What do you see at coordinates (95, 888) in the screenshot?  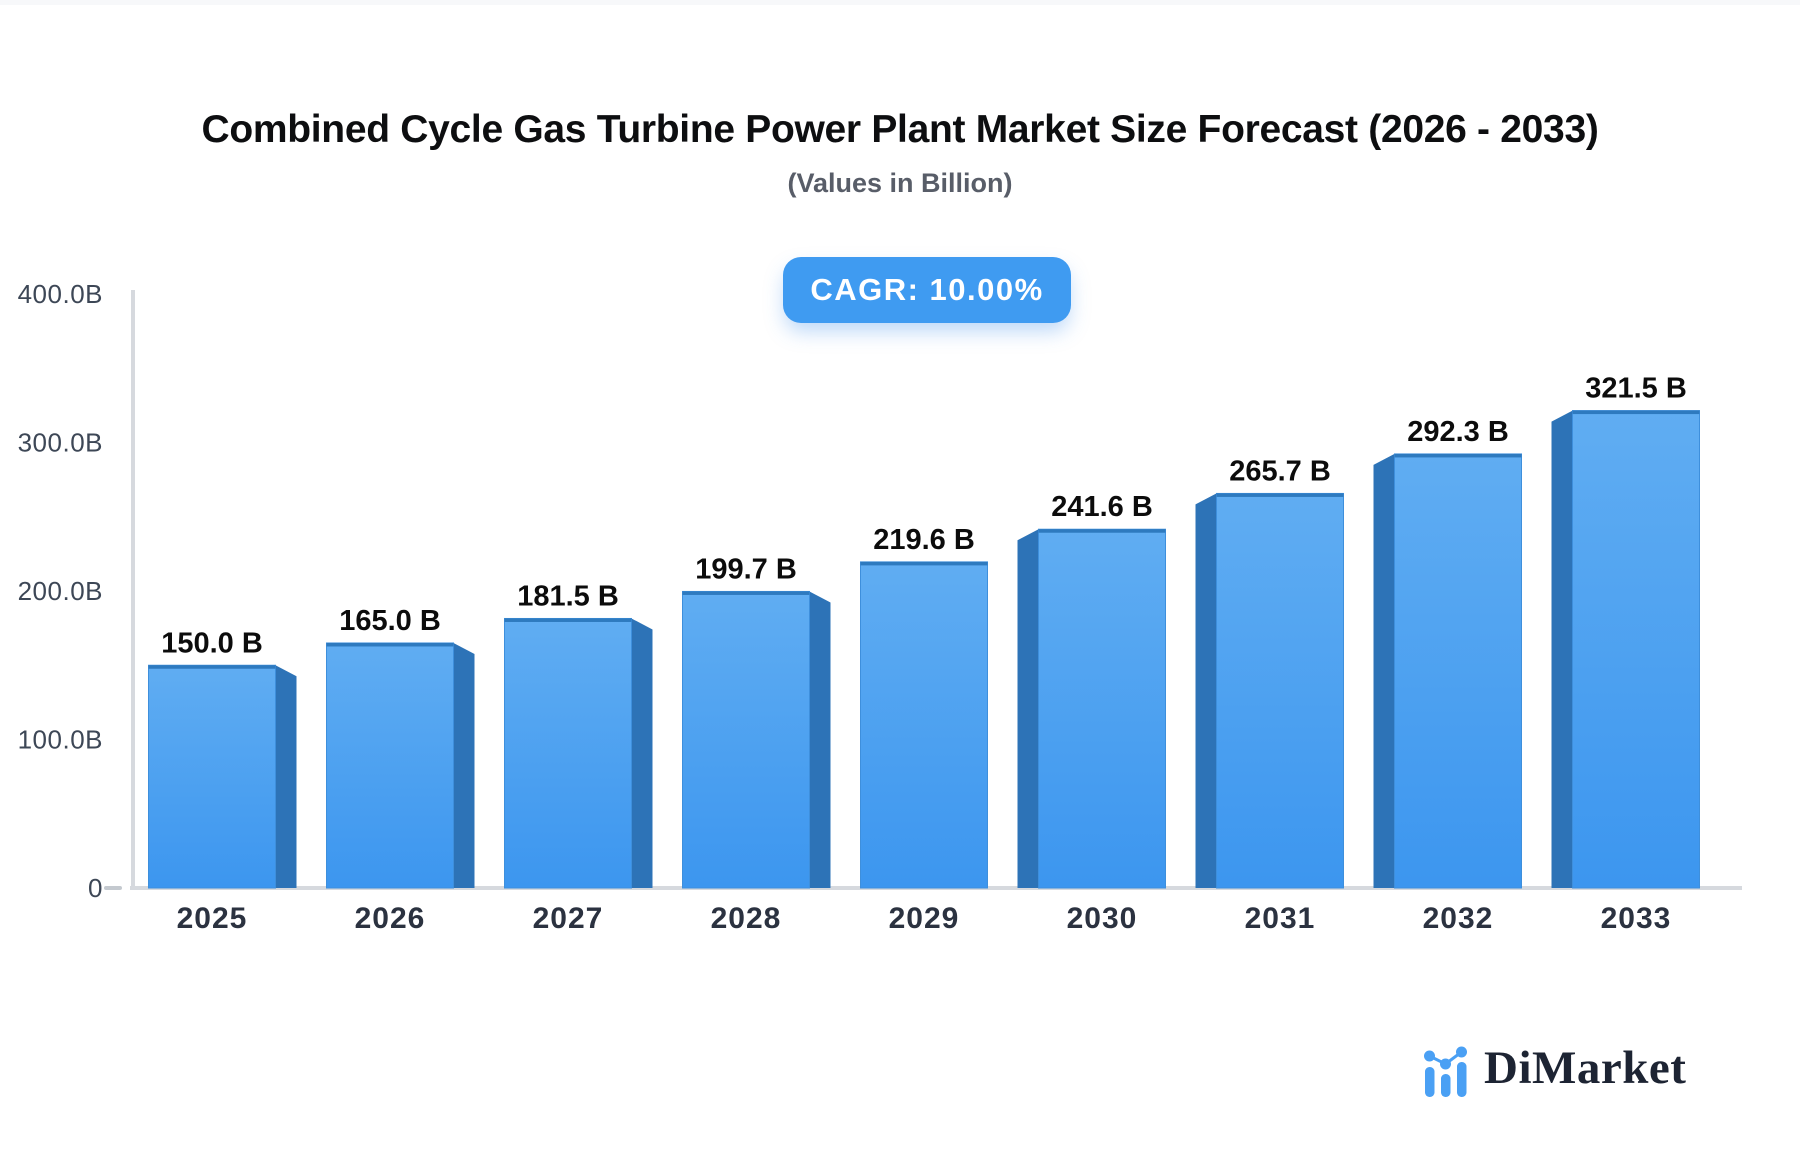 I see `y-axis-tick-label: 0` at bounding box center [95, 888].